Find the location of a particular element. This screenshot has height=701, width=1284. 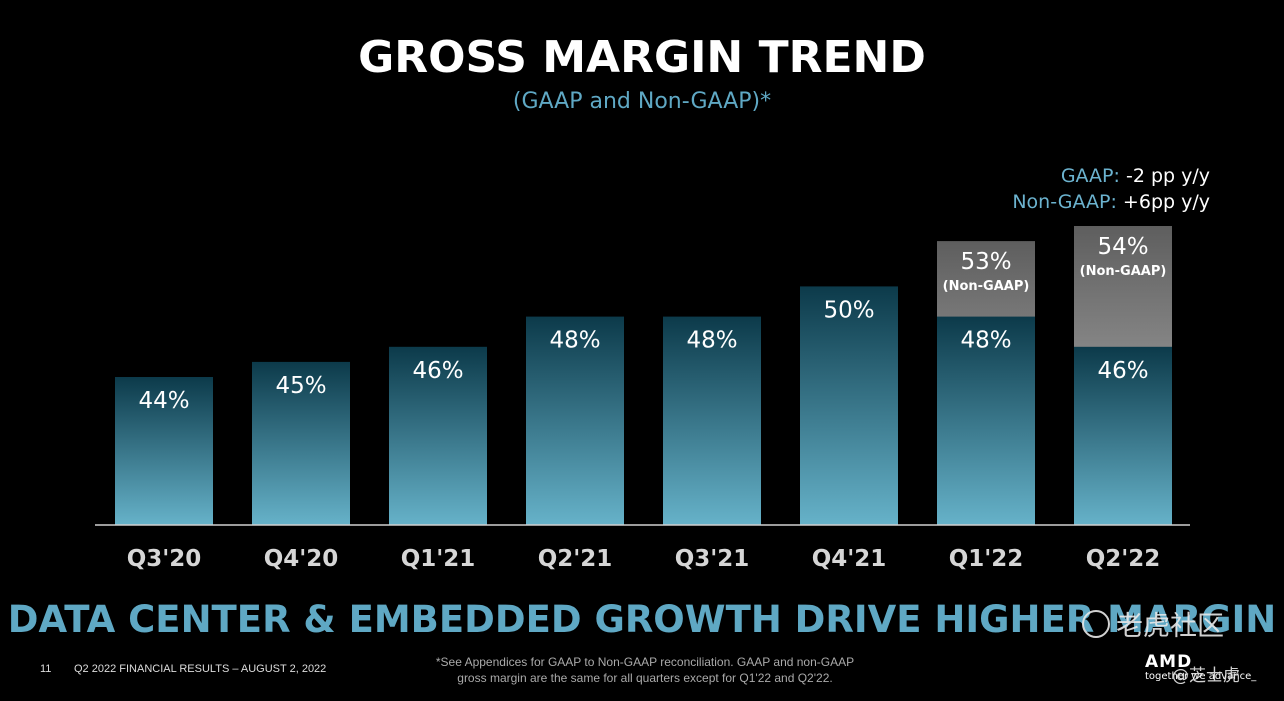

bar-label-nongaap: 53% is located at coordinates (985, 262).